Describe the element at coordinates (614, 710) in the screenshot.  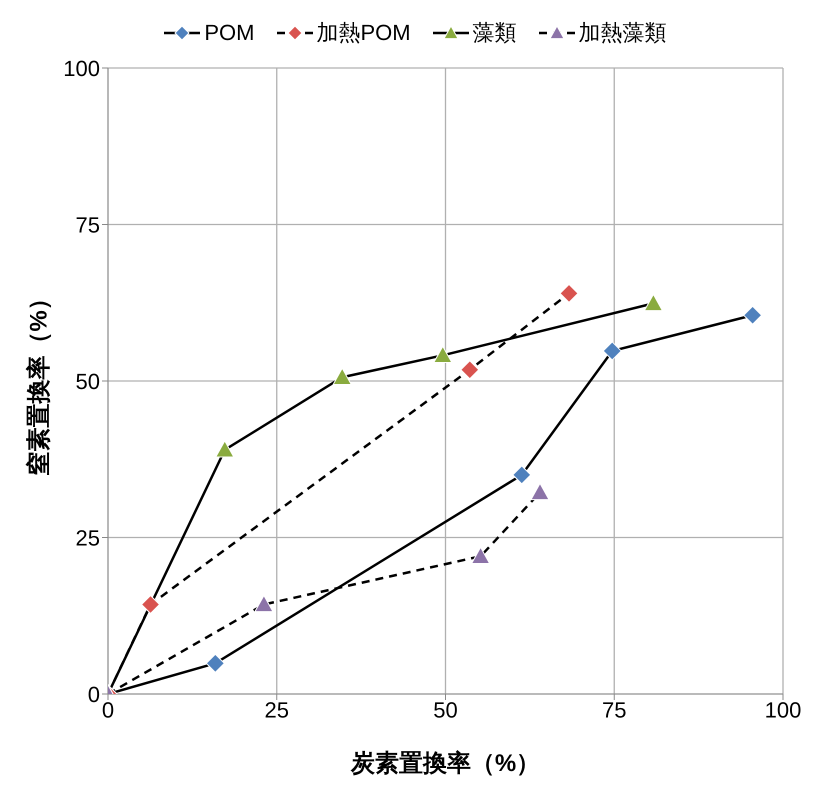
I see `x-tick-label: 75` at that location.